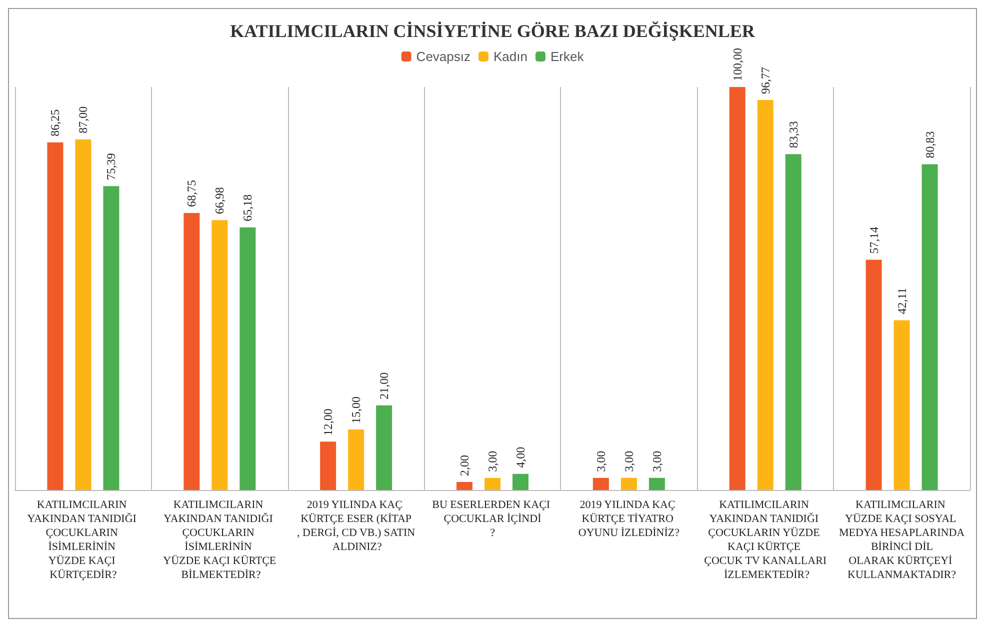 This screenshot has height=629, width=987. Describe the element at coordinates (191, 193) in the screenshot. I see `data-label: 68,75` at that location.